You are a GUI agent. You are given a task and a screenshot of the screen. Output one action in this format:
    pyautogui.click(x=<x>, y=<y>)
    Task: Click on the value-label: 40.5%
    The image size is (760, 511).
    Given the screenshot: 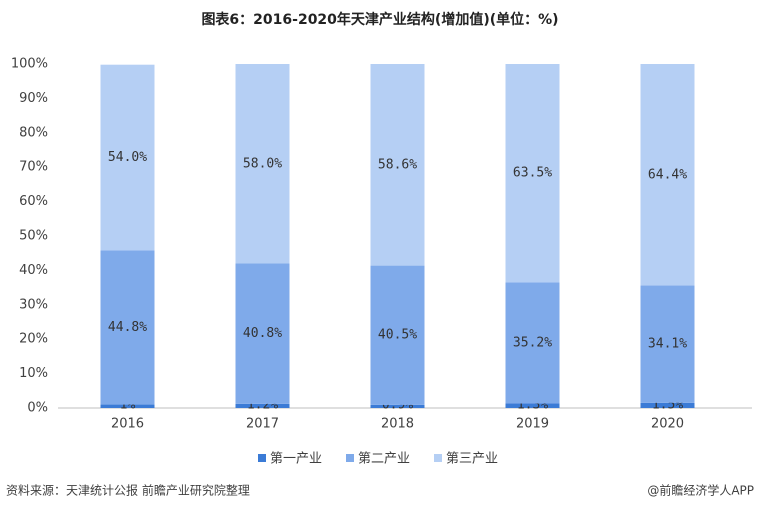 What is the action you would take?
    pyautogui.click(x=397, y=335)
    